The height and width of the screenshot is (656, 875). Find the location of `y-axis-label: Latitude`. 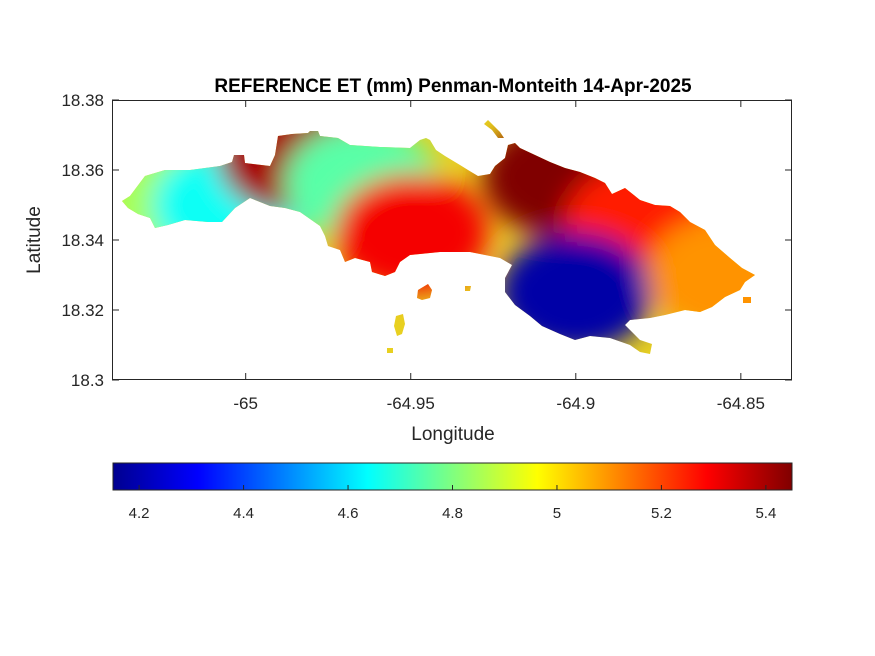

y-axis-label: Latitude is located at coordinates (34, 240).